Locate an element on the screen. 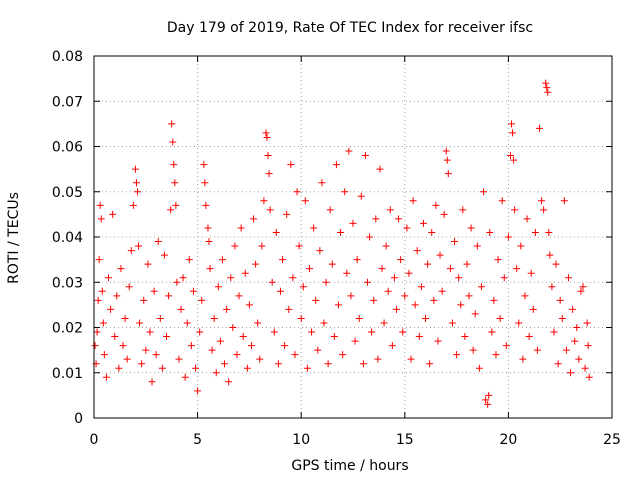  y-tick-label: 0.07 is located at coordinates (67, 102).